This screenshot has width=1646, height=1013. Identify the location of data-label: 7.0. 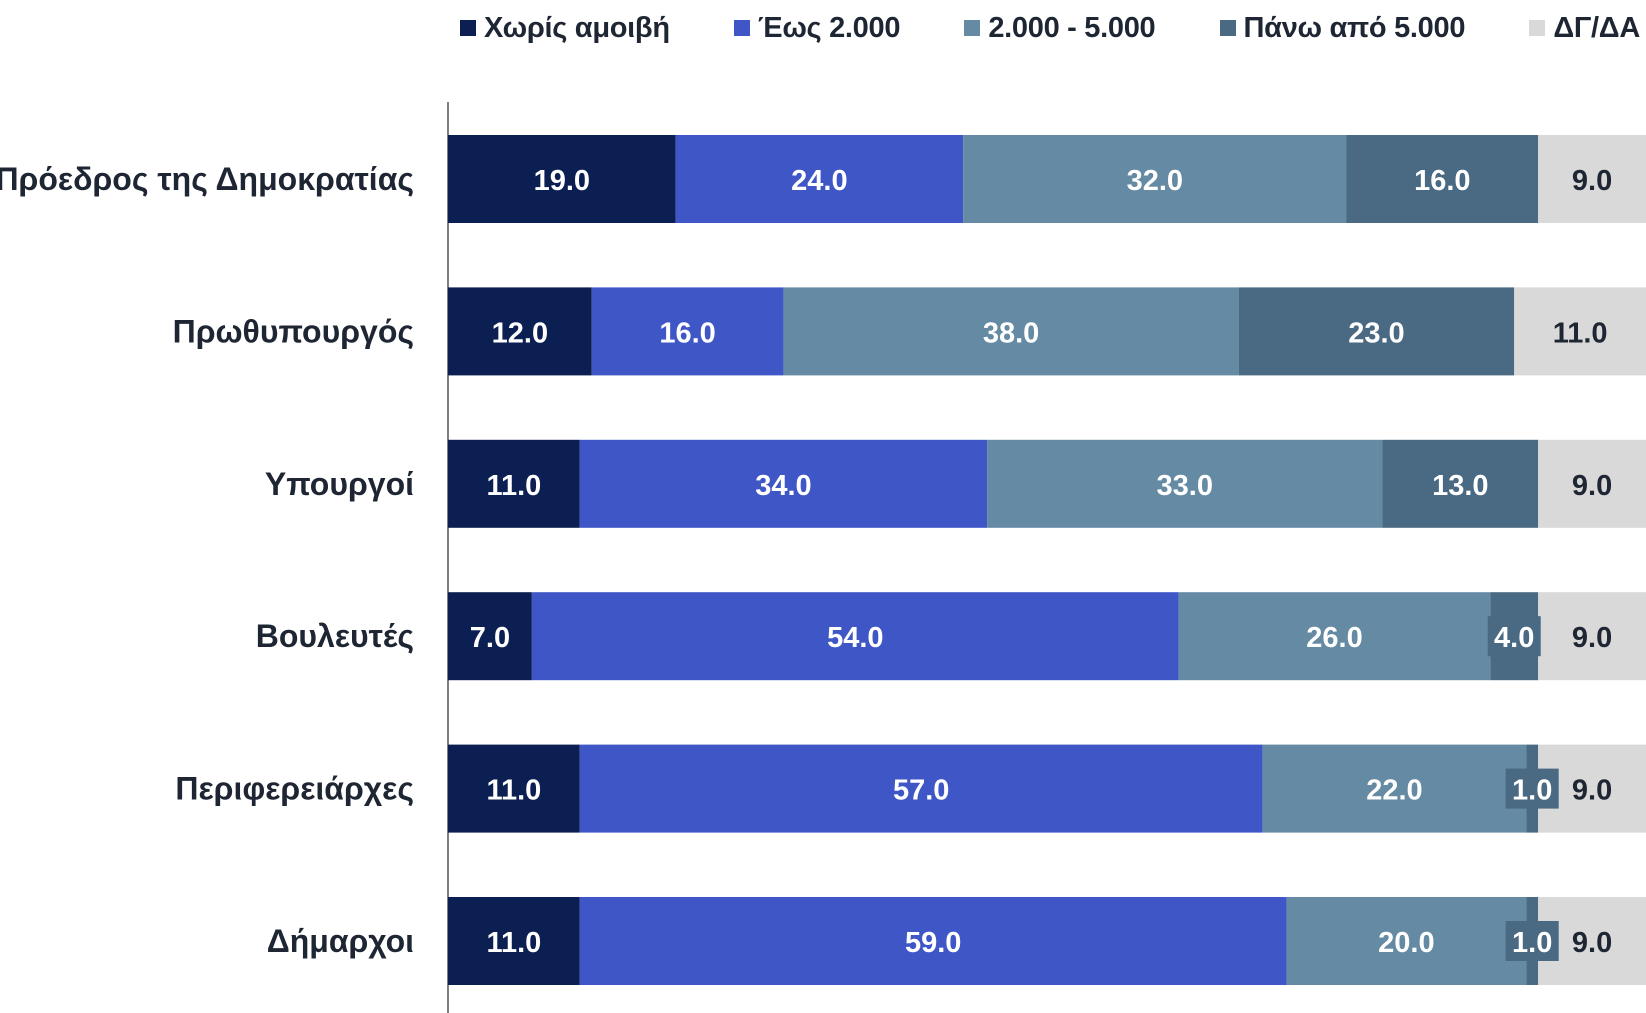
(490, 638).